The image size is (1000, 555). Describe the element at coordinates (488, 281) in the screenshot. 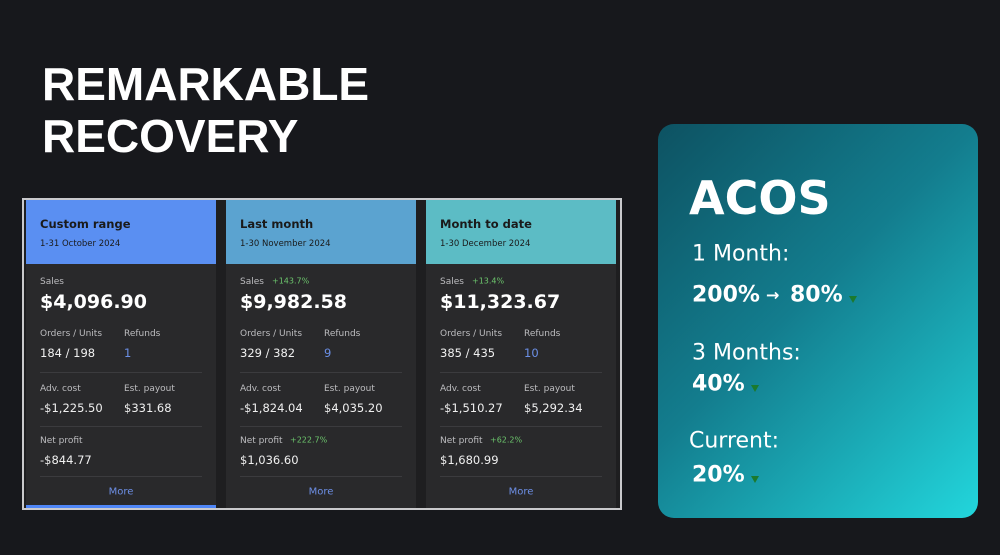

I see `sales-change: +13.4%` at that location.